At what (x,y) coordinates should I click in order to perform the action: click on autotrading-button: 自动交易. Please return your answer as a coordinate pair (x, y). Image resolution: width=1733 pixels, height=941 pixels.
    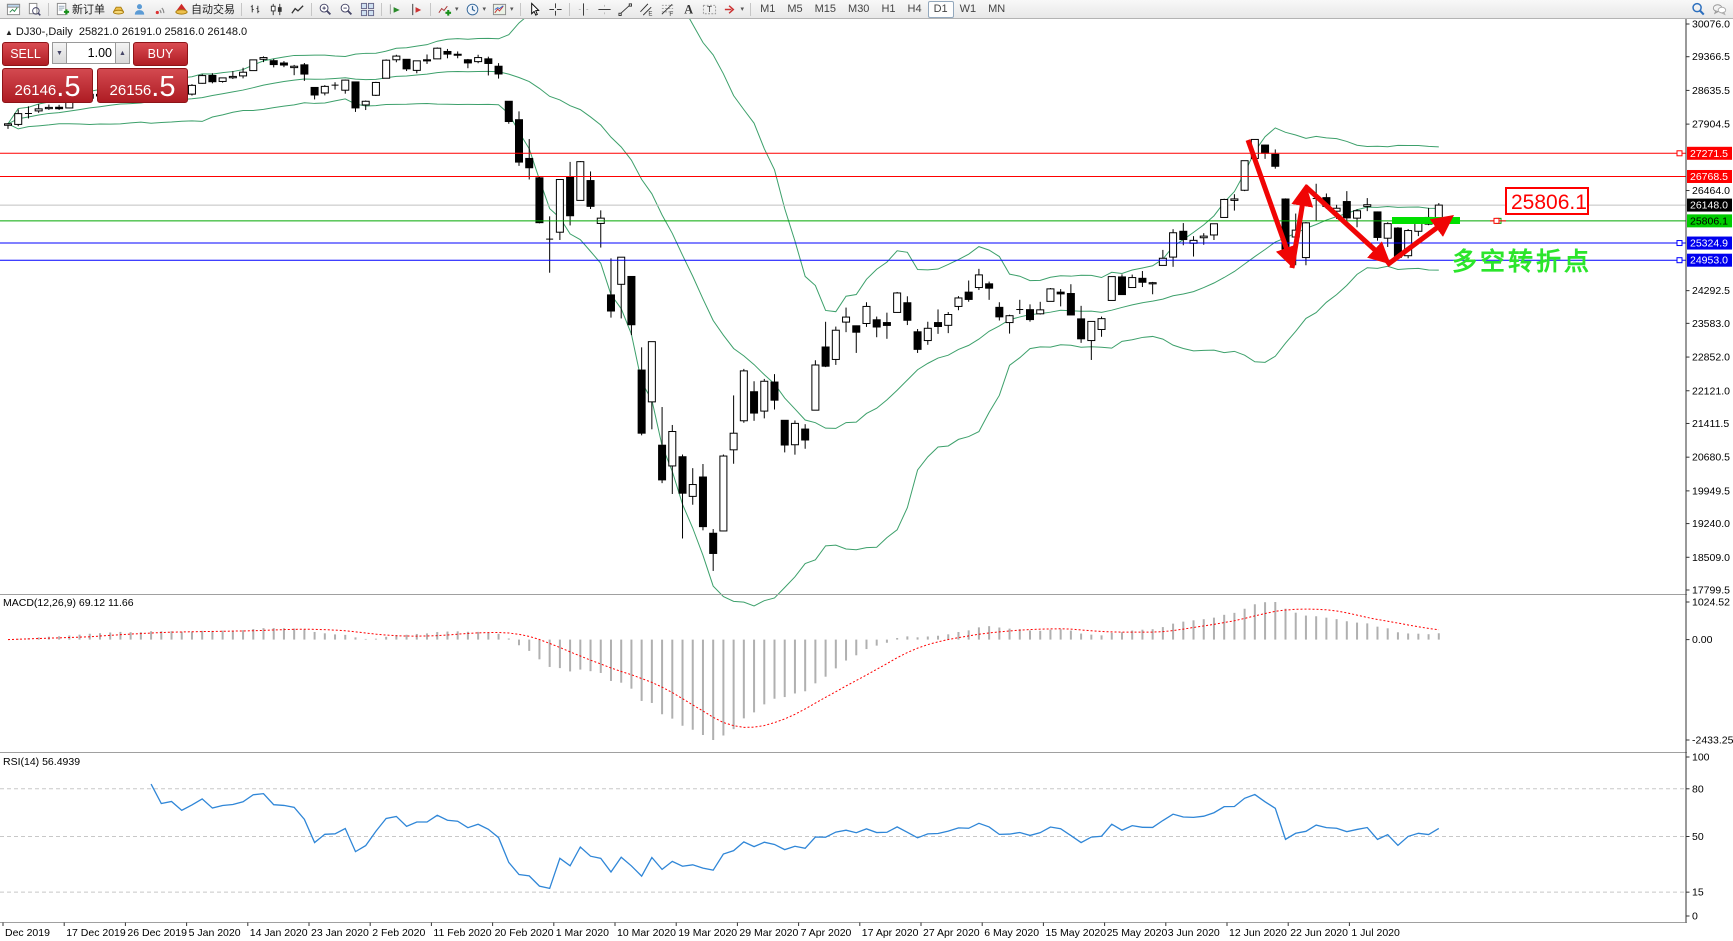
    Looking at the image, I should click on (204, 9).